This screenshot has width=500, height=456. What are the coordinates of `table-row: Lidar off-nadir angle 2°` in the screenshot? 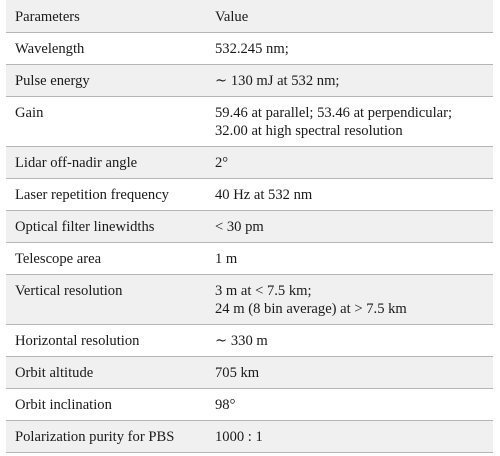 It's located at (249, 162).